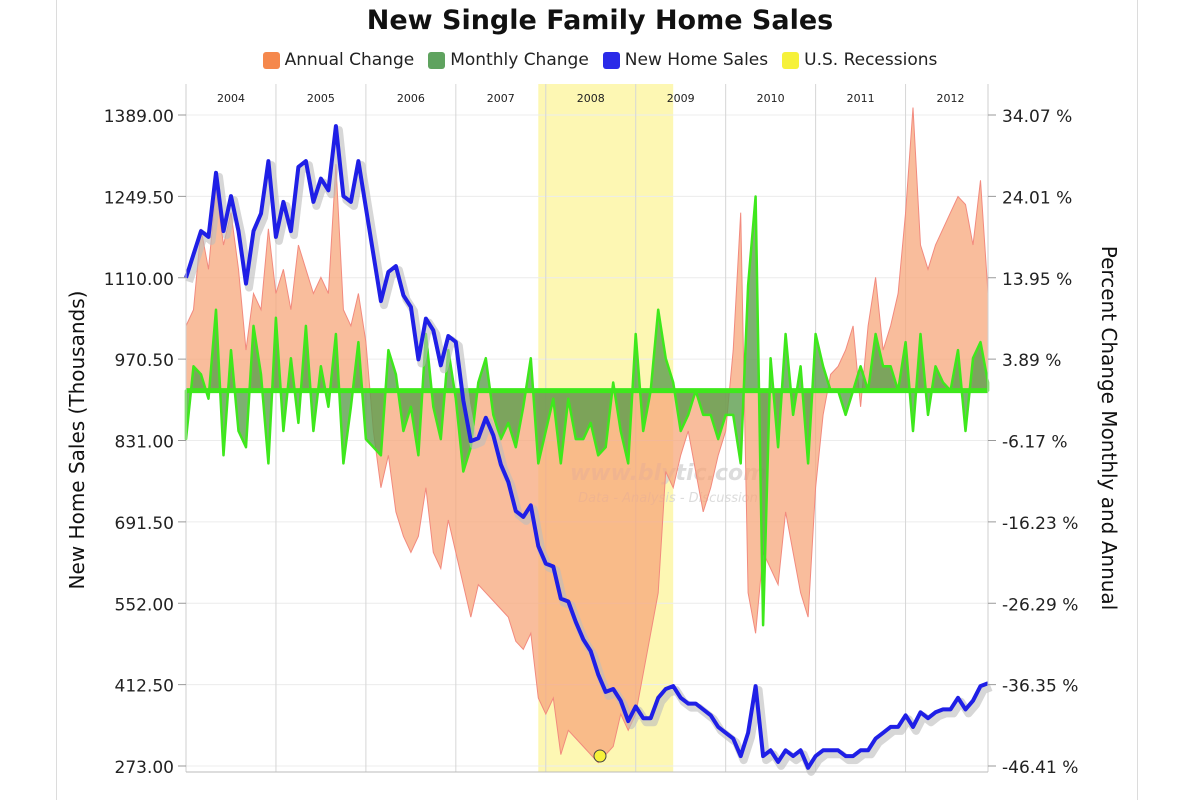  Describe the element at coordinates (1037, 117) in the screenshot. I see `y-tick-label-right: 34.07 %` at that location.